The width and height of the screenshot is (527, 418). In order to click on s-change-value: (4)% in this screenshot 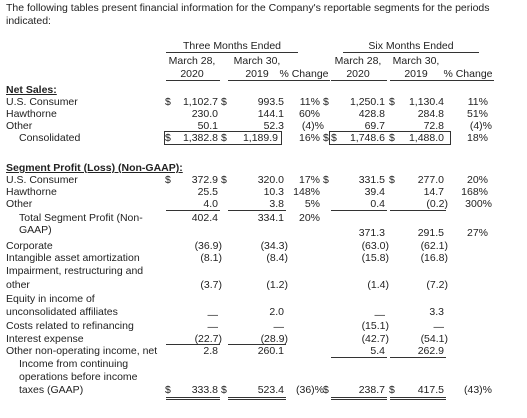, I will do `click(480, 126)`.